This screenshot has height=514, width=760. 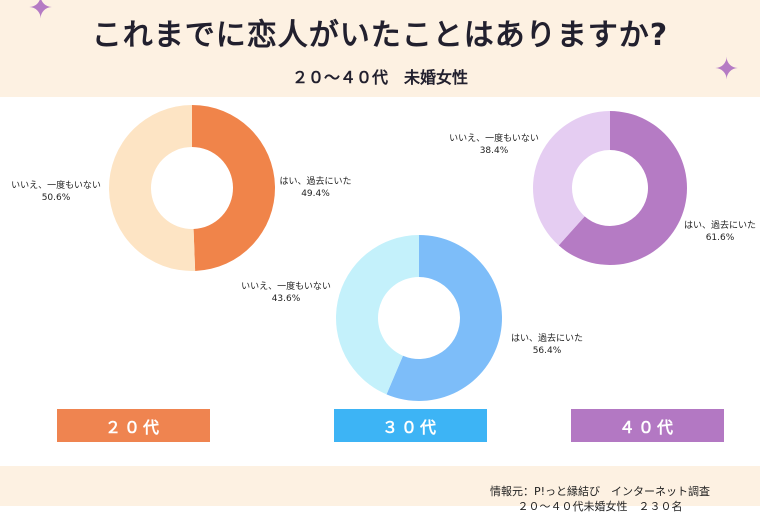 What do you see at coordinates (379, 77) in the screenshot?
I see `page-subtitle: ２０～４０代 未婚女性` at bounding box center [379, 77].